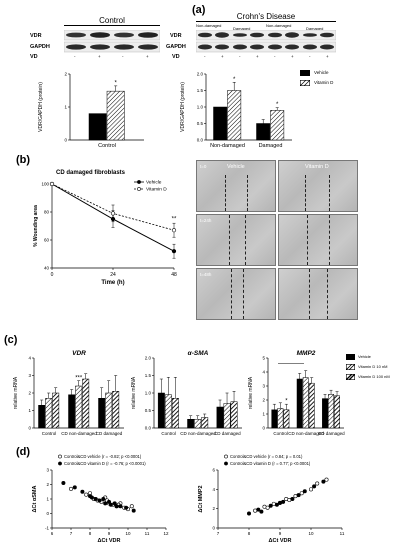 This screenshot has width=402, height=550. I want to click on significance-mark: ***, so click(79, 378).